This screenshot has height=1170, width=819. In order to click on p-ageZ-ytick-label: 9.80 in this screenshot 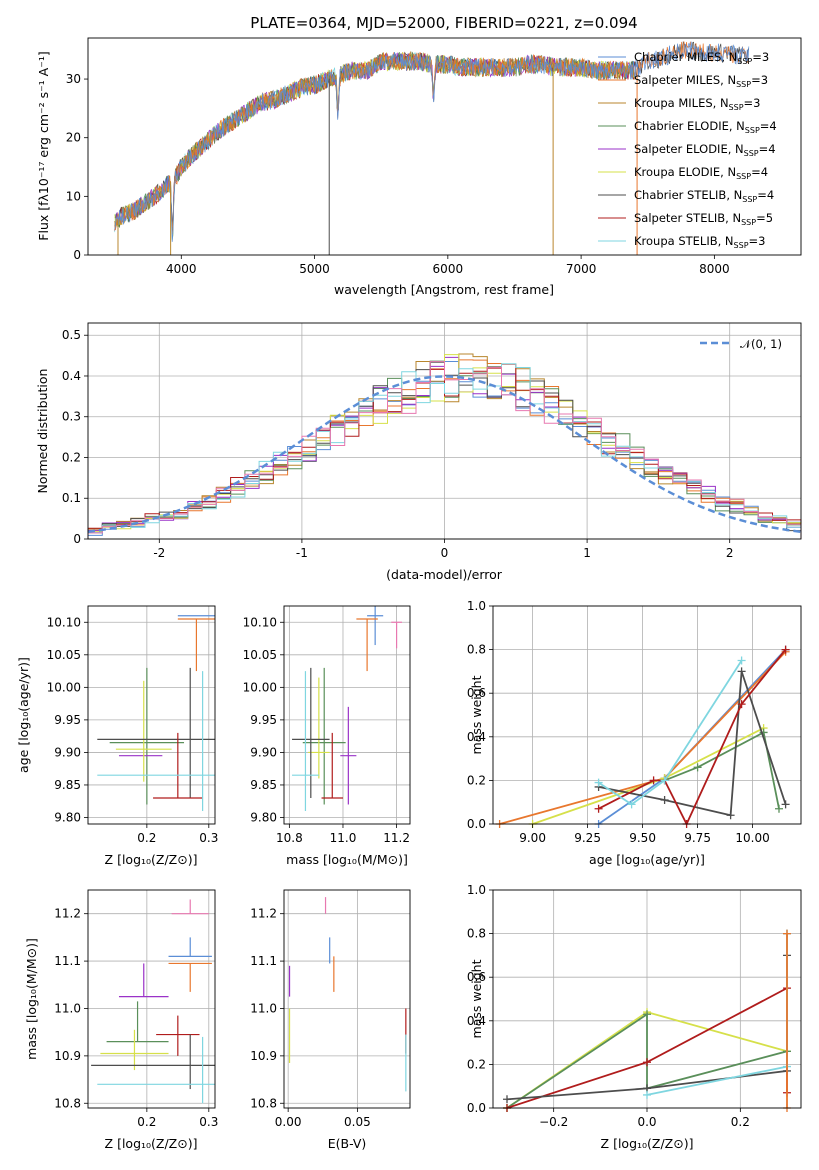, I will do `click(67, 817)`.